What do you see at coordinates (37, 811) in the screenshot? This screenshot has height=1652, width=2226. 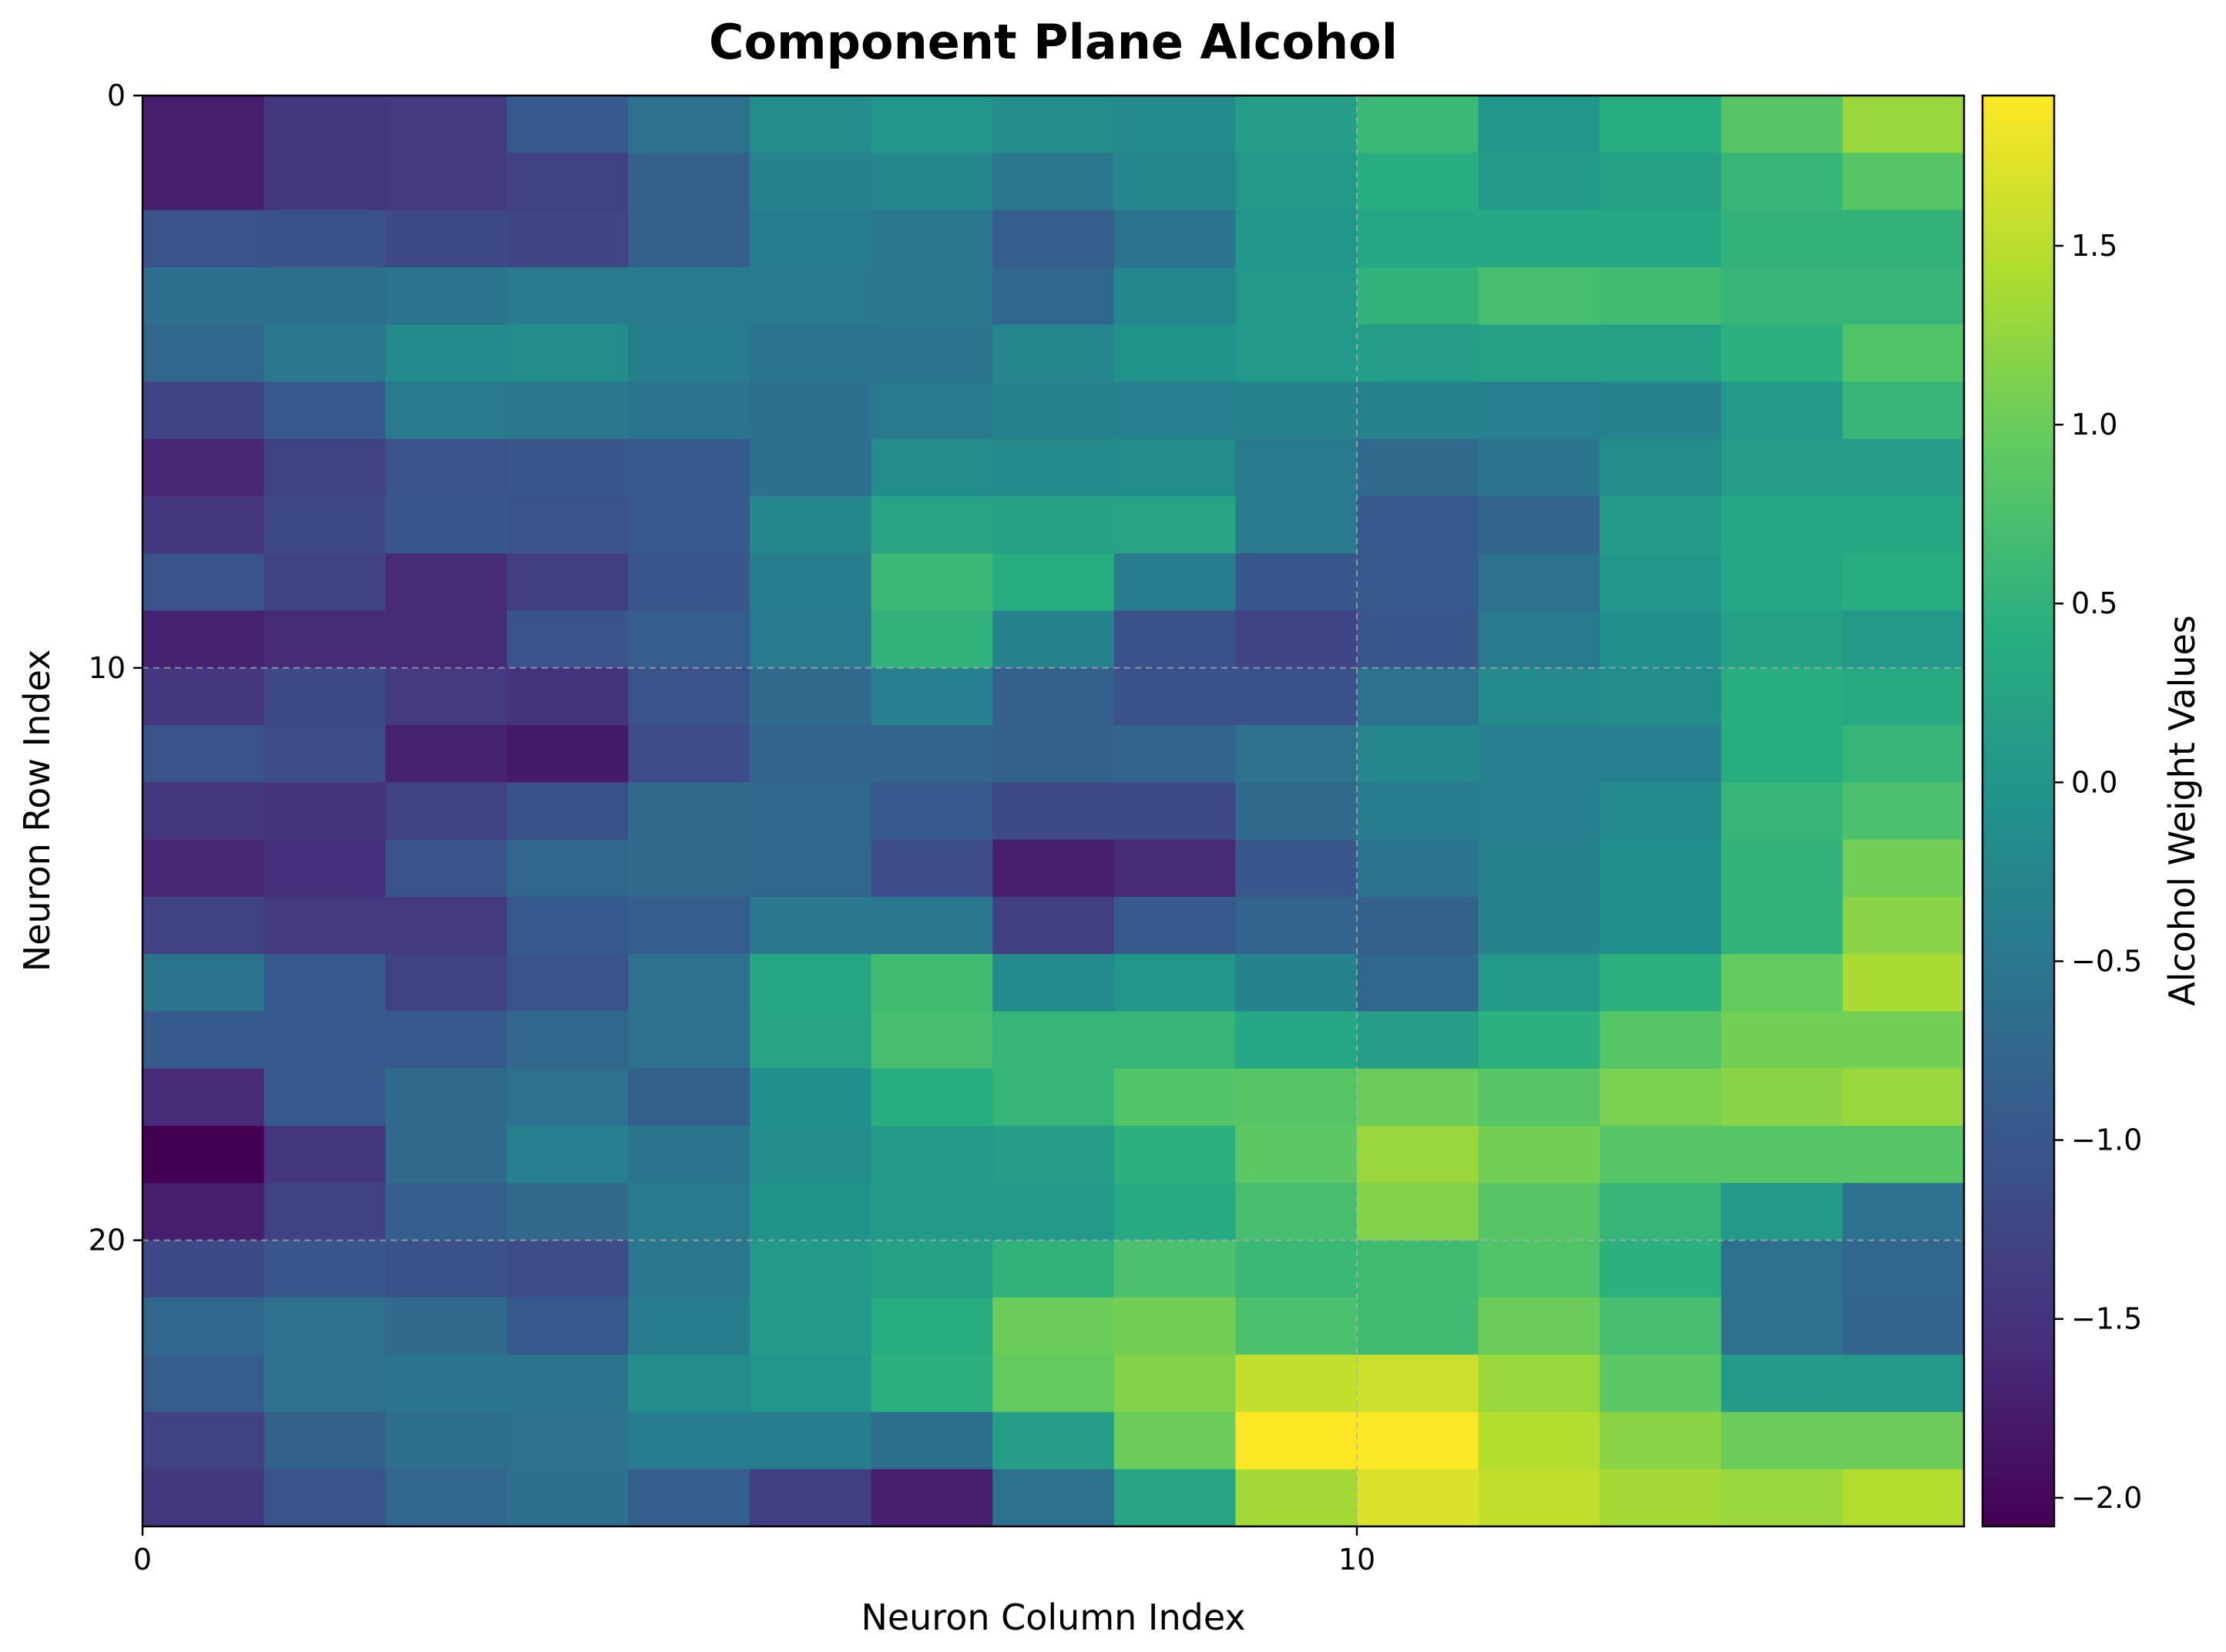 I see `y-axis-label: Neuron Row Index` at bounding box center [37, 811].